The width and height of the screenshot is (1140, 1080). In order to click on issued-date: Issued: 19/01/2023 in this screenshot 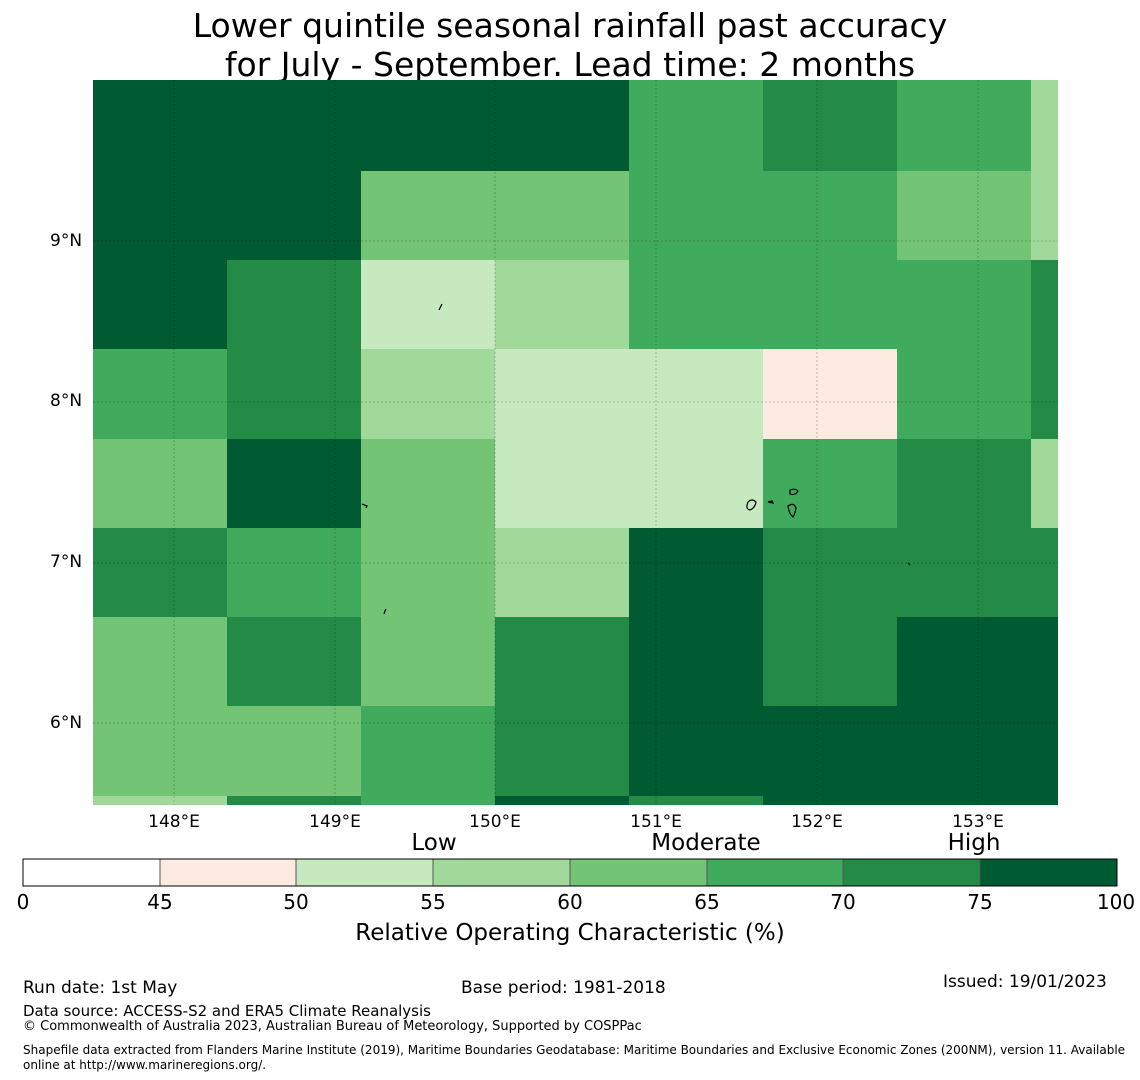, I will do `click(1025, 982)`.